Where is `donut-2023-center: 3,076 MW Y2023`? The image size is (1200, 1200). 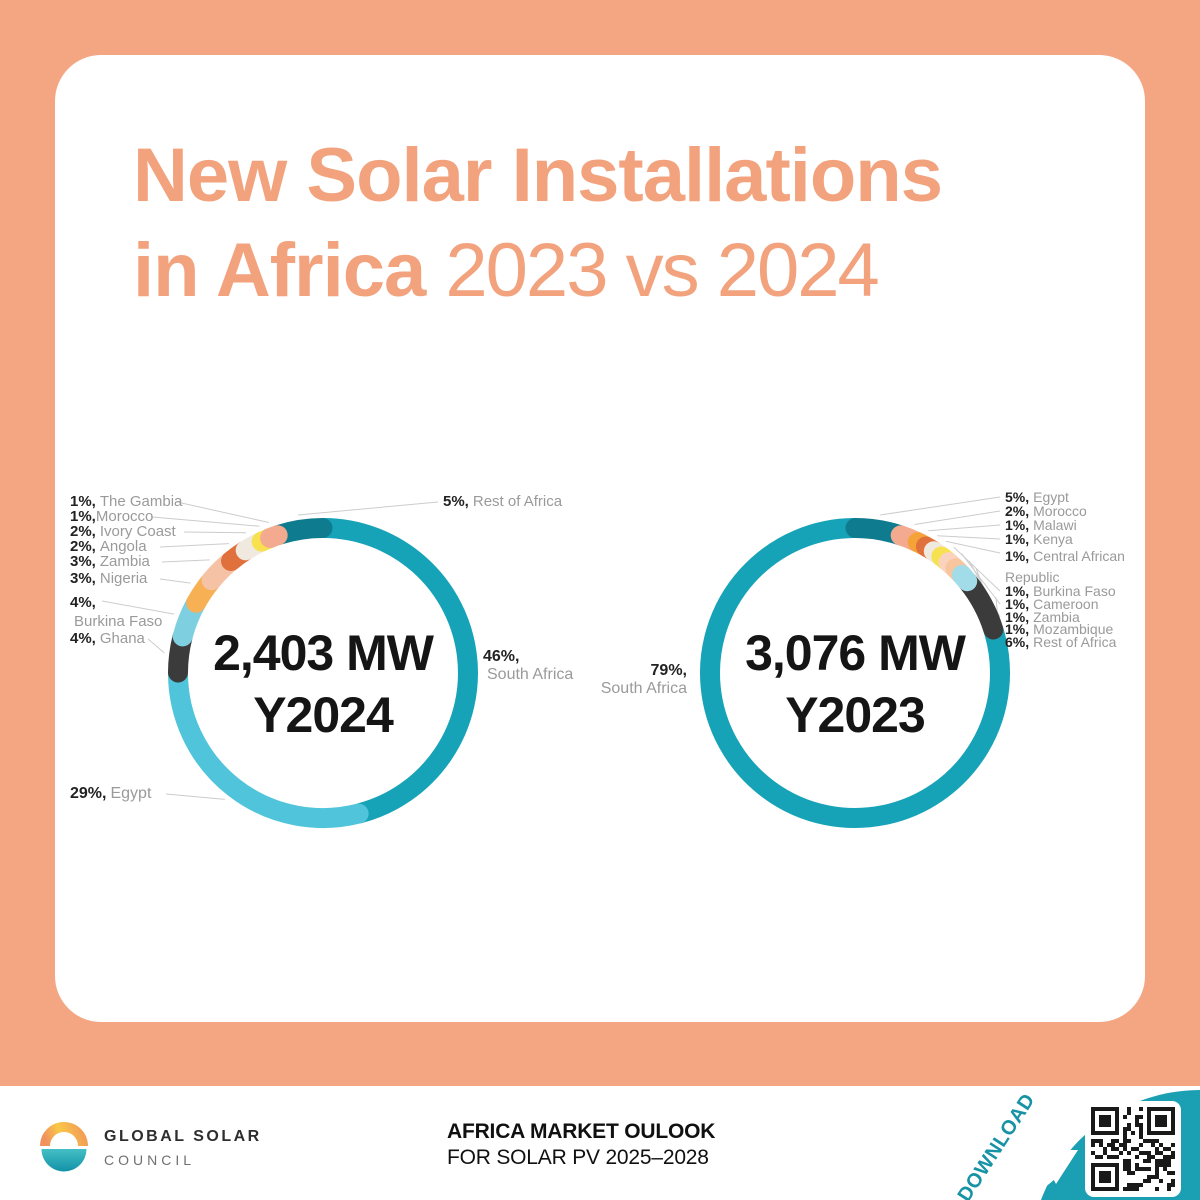 donut-2023-center: 3,076 MW Y2023 is located at coordinates (855, 684).